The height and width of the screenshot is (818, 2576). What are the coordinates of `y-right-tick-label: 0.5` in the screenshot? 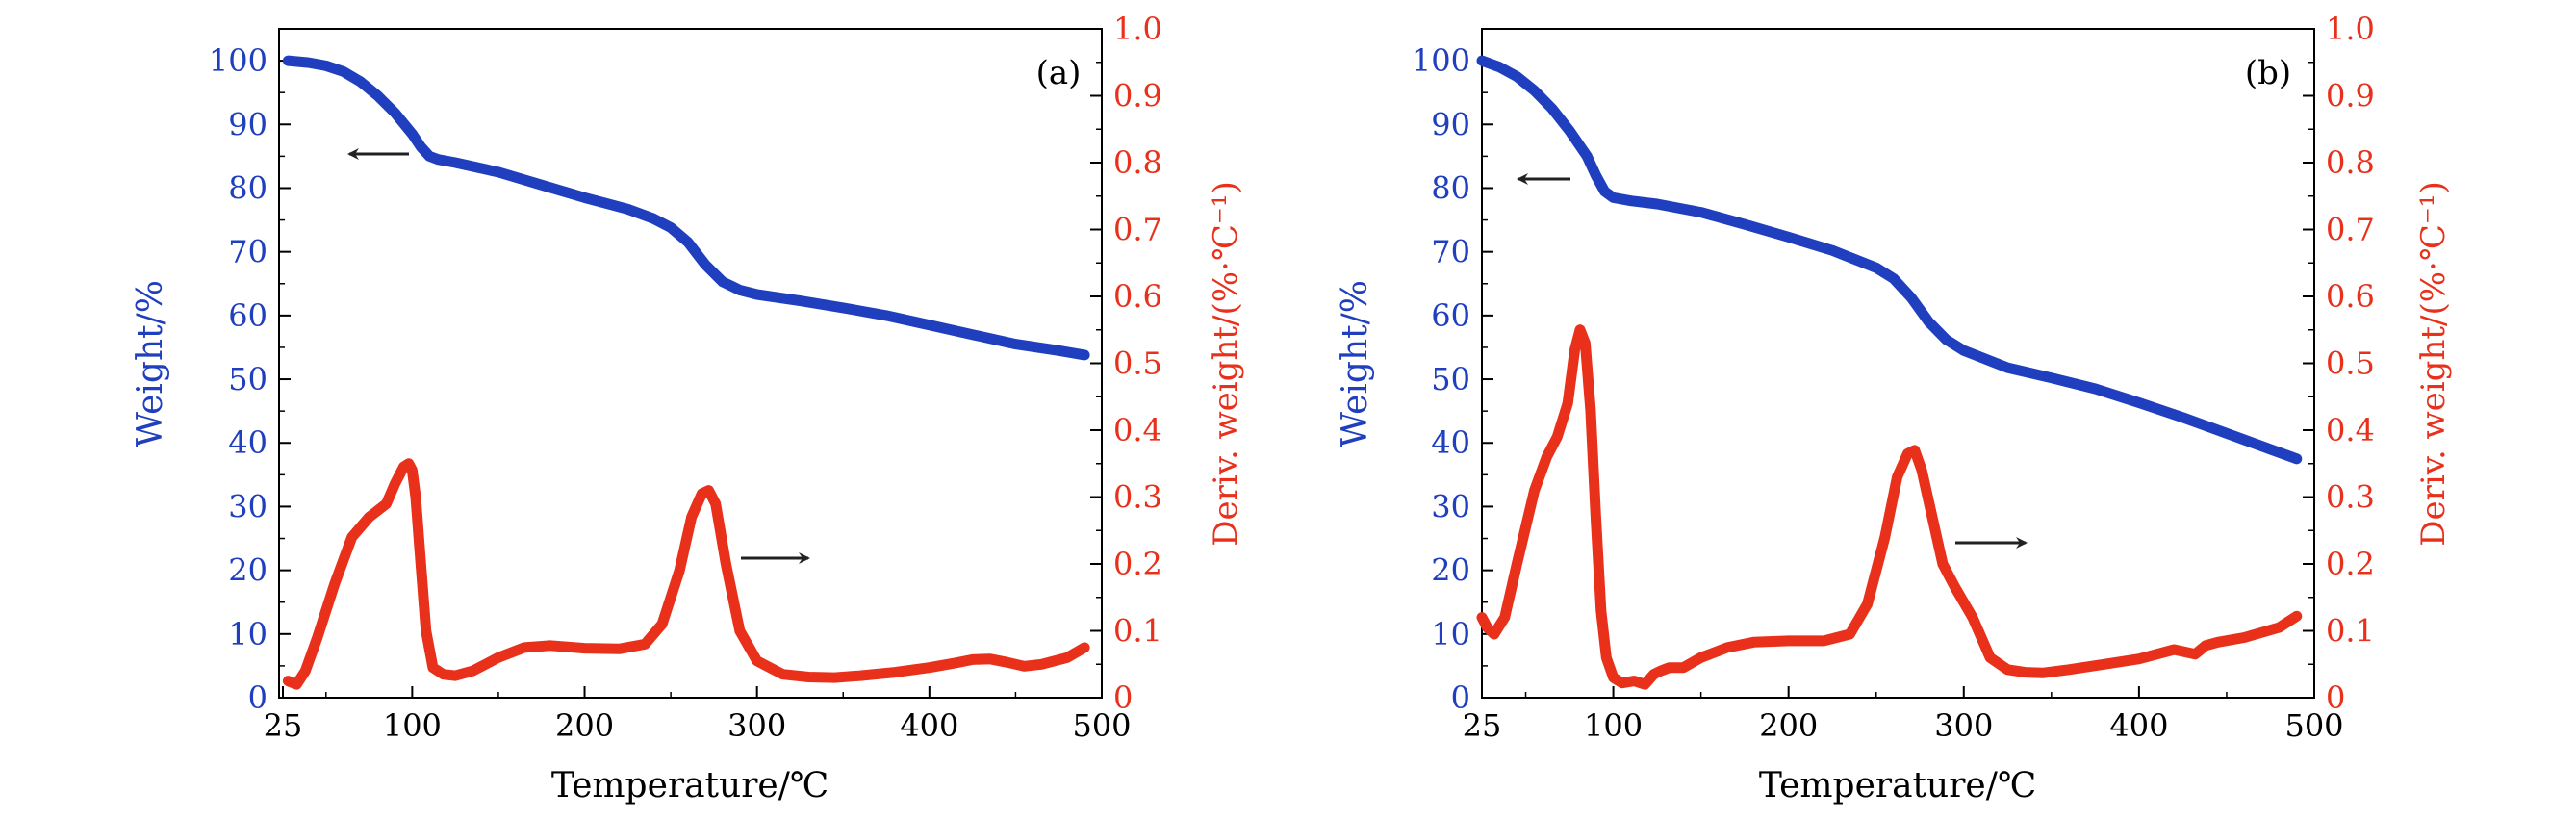 It's located at (2350, 363).